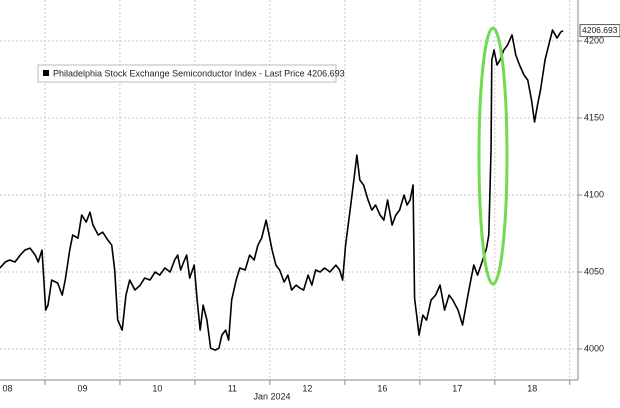  Describe the element at coordinates (594, 348) in the screenshot. I see `y-tick-label: 4000` at that location.